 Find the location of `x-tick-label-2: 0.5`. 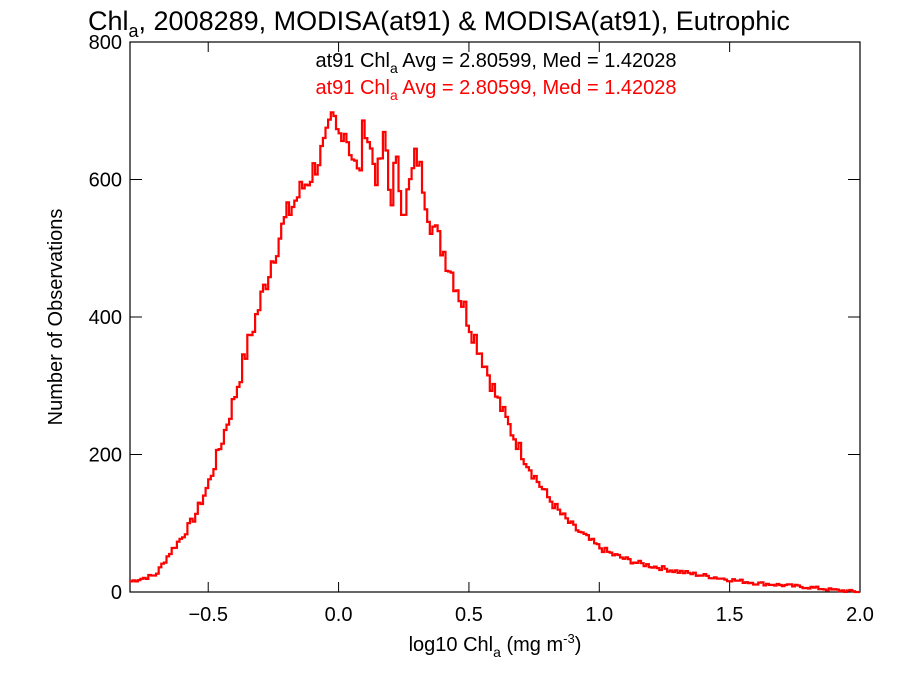

x-tick-label-2: 0.5 is located at coordinates (469, 615).